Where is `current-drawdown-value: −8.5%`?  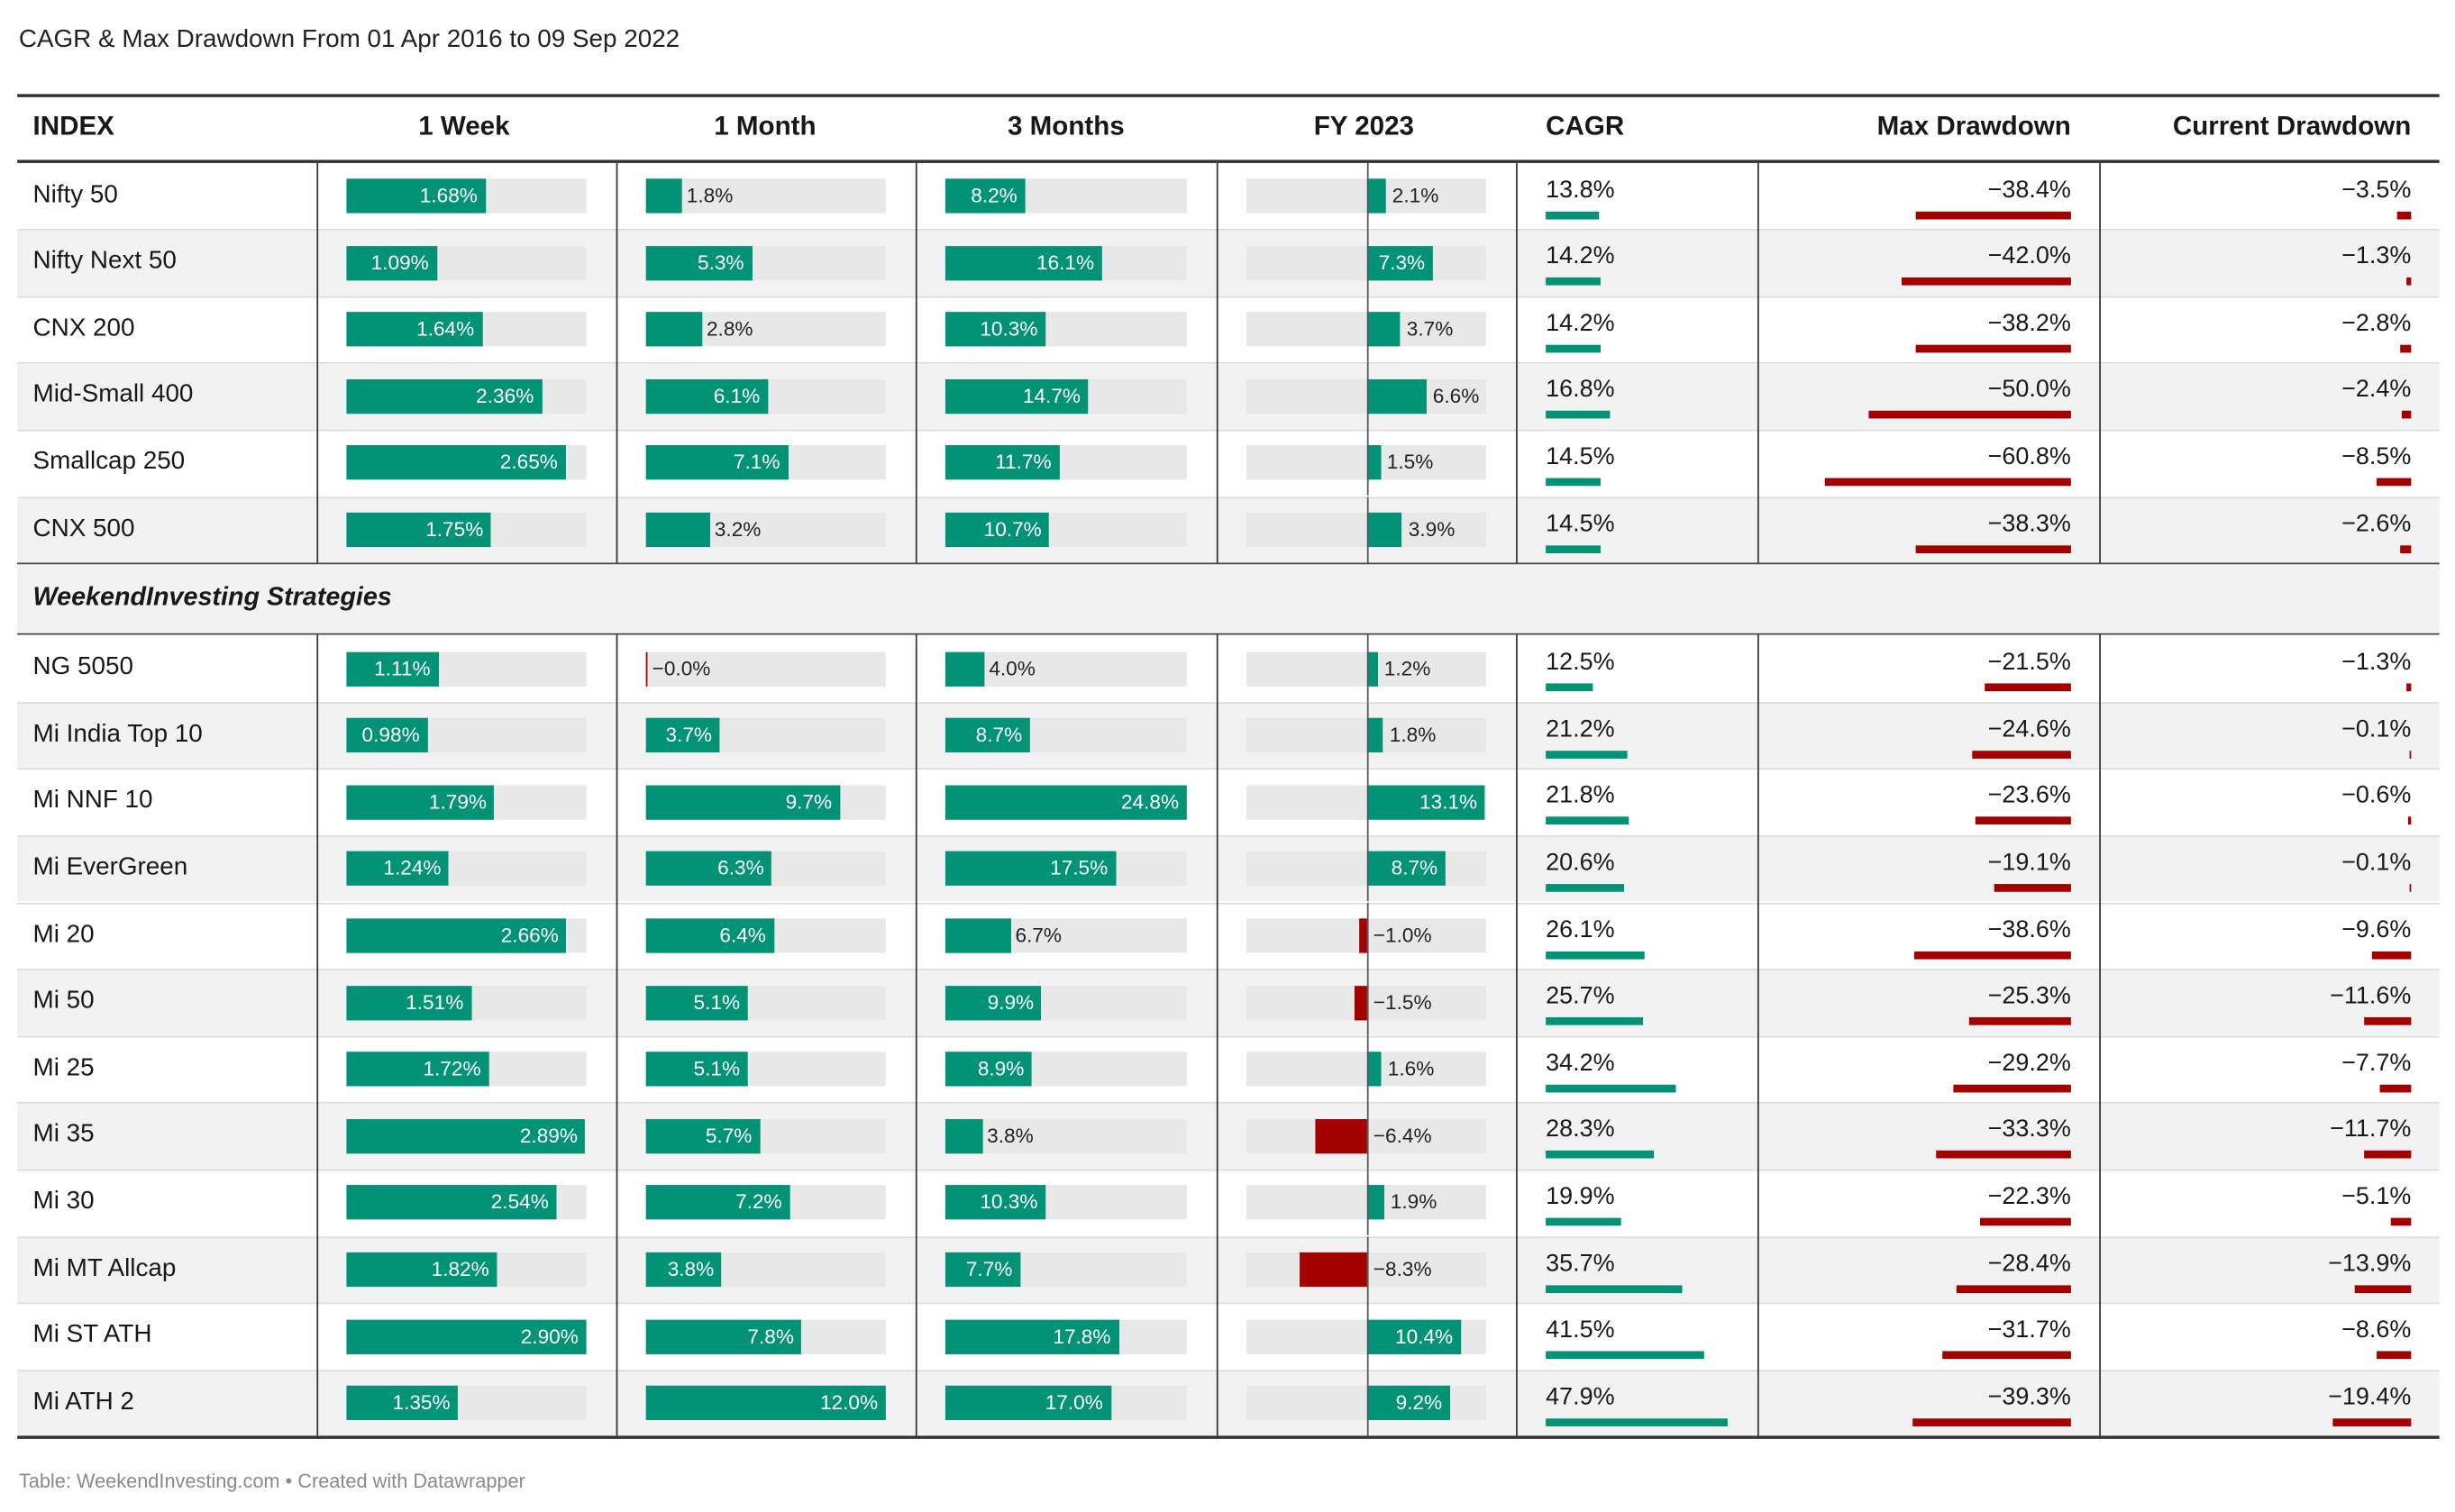 current-drawdown-value: −8.5% is located at coordinates (2376, 456).